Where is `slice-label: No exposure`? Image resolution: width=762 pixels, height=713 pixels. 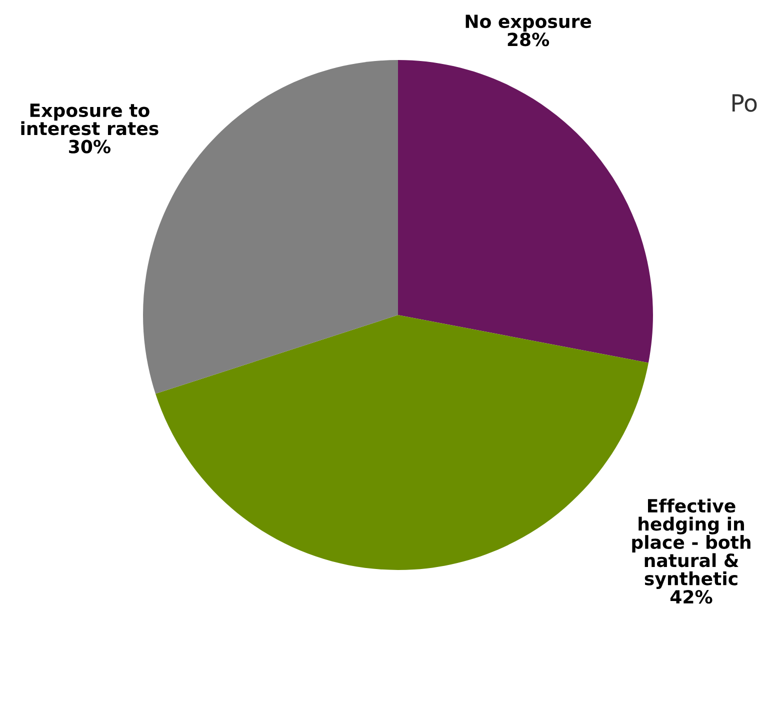 slice-label: No exposure is located at coordinates (529, 23).